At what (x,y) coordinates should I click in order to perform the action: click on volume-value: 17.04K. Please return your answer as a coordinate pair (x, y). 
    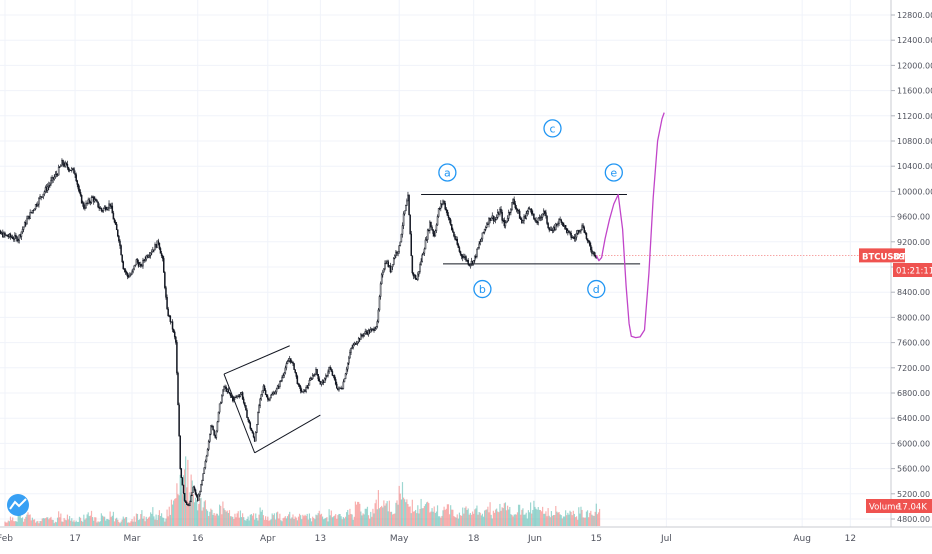
    Looking at the image, I should click on (912, 508).